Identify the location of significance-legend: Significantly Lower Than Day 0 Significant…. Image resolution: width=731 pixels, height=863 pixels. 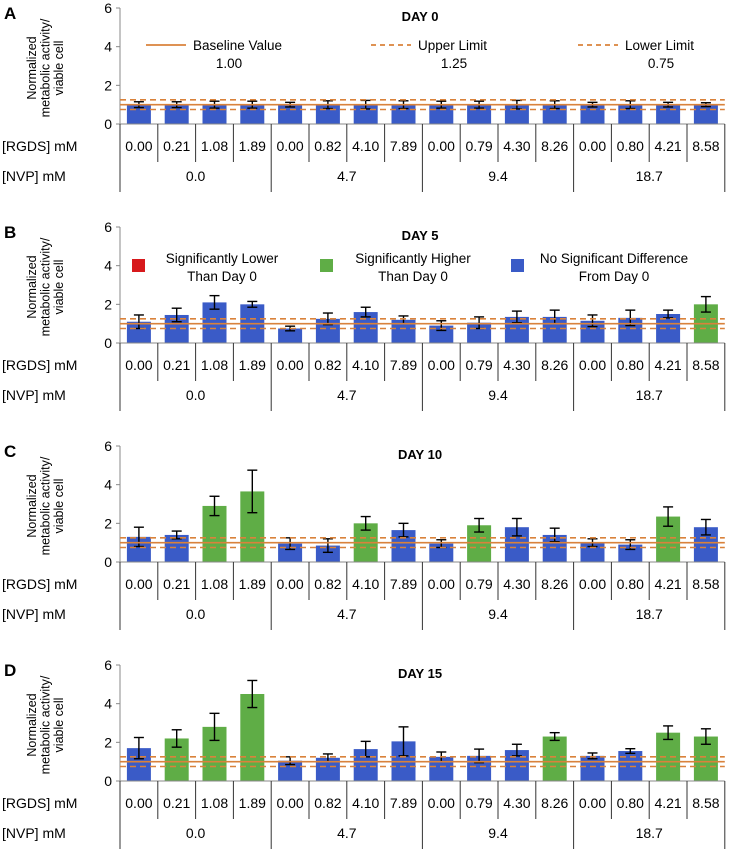
(410, 267).